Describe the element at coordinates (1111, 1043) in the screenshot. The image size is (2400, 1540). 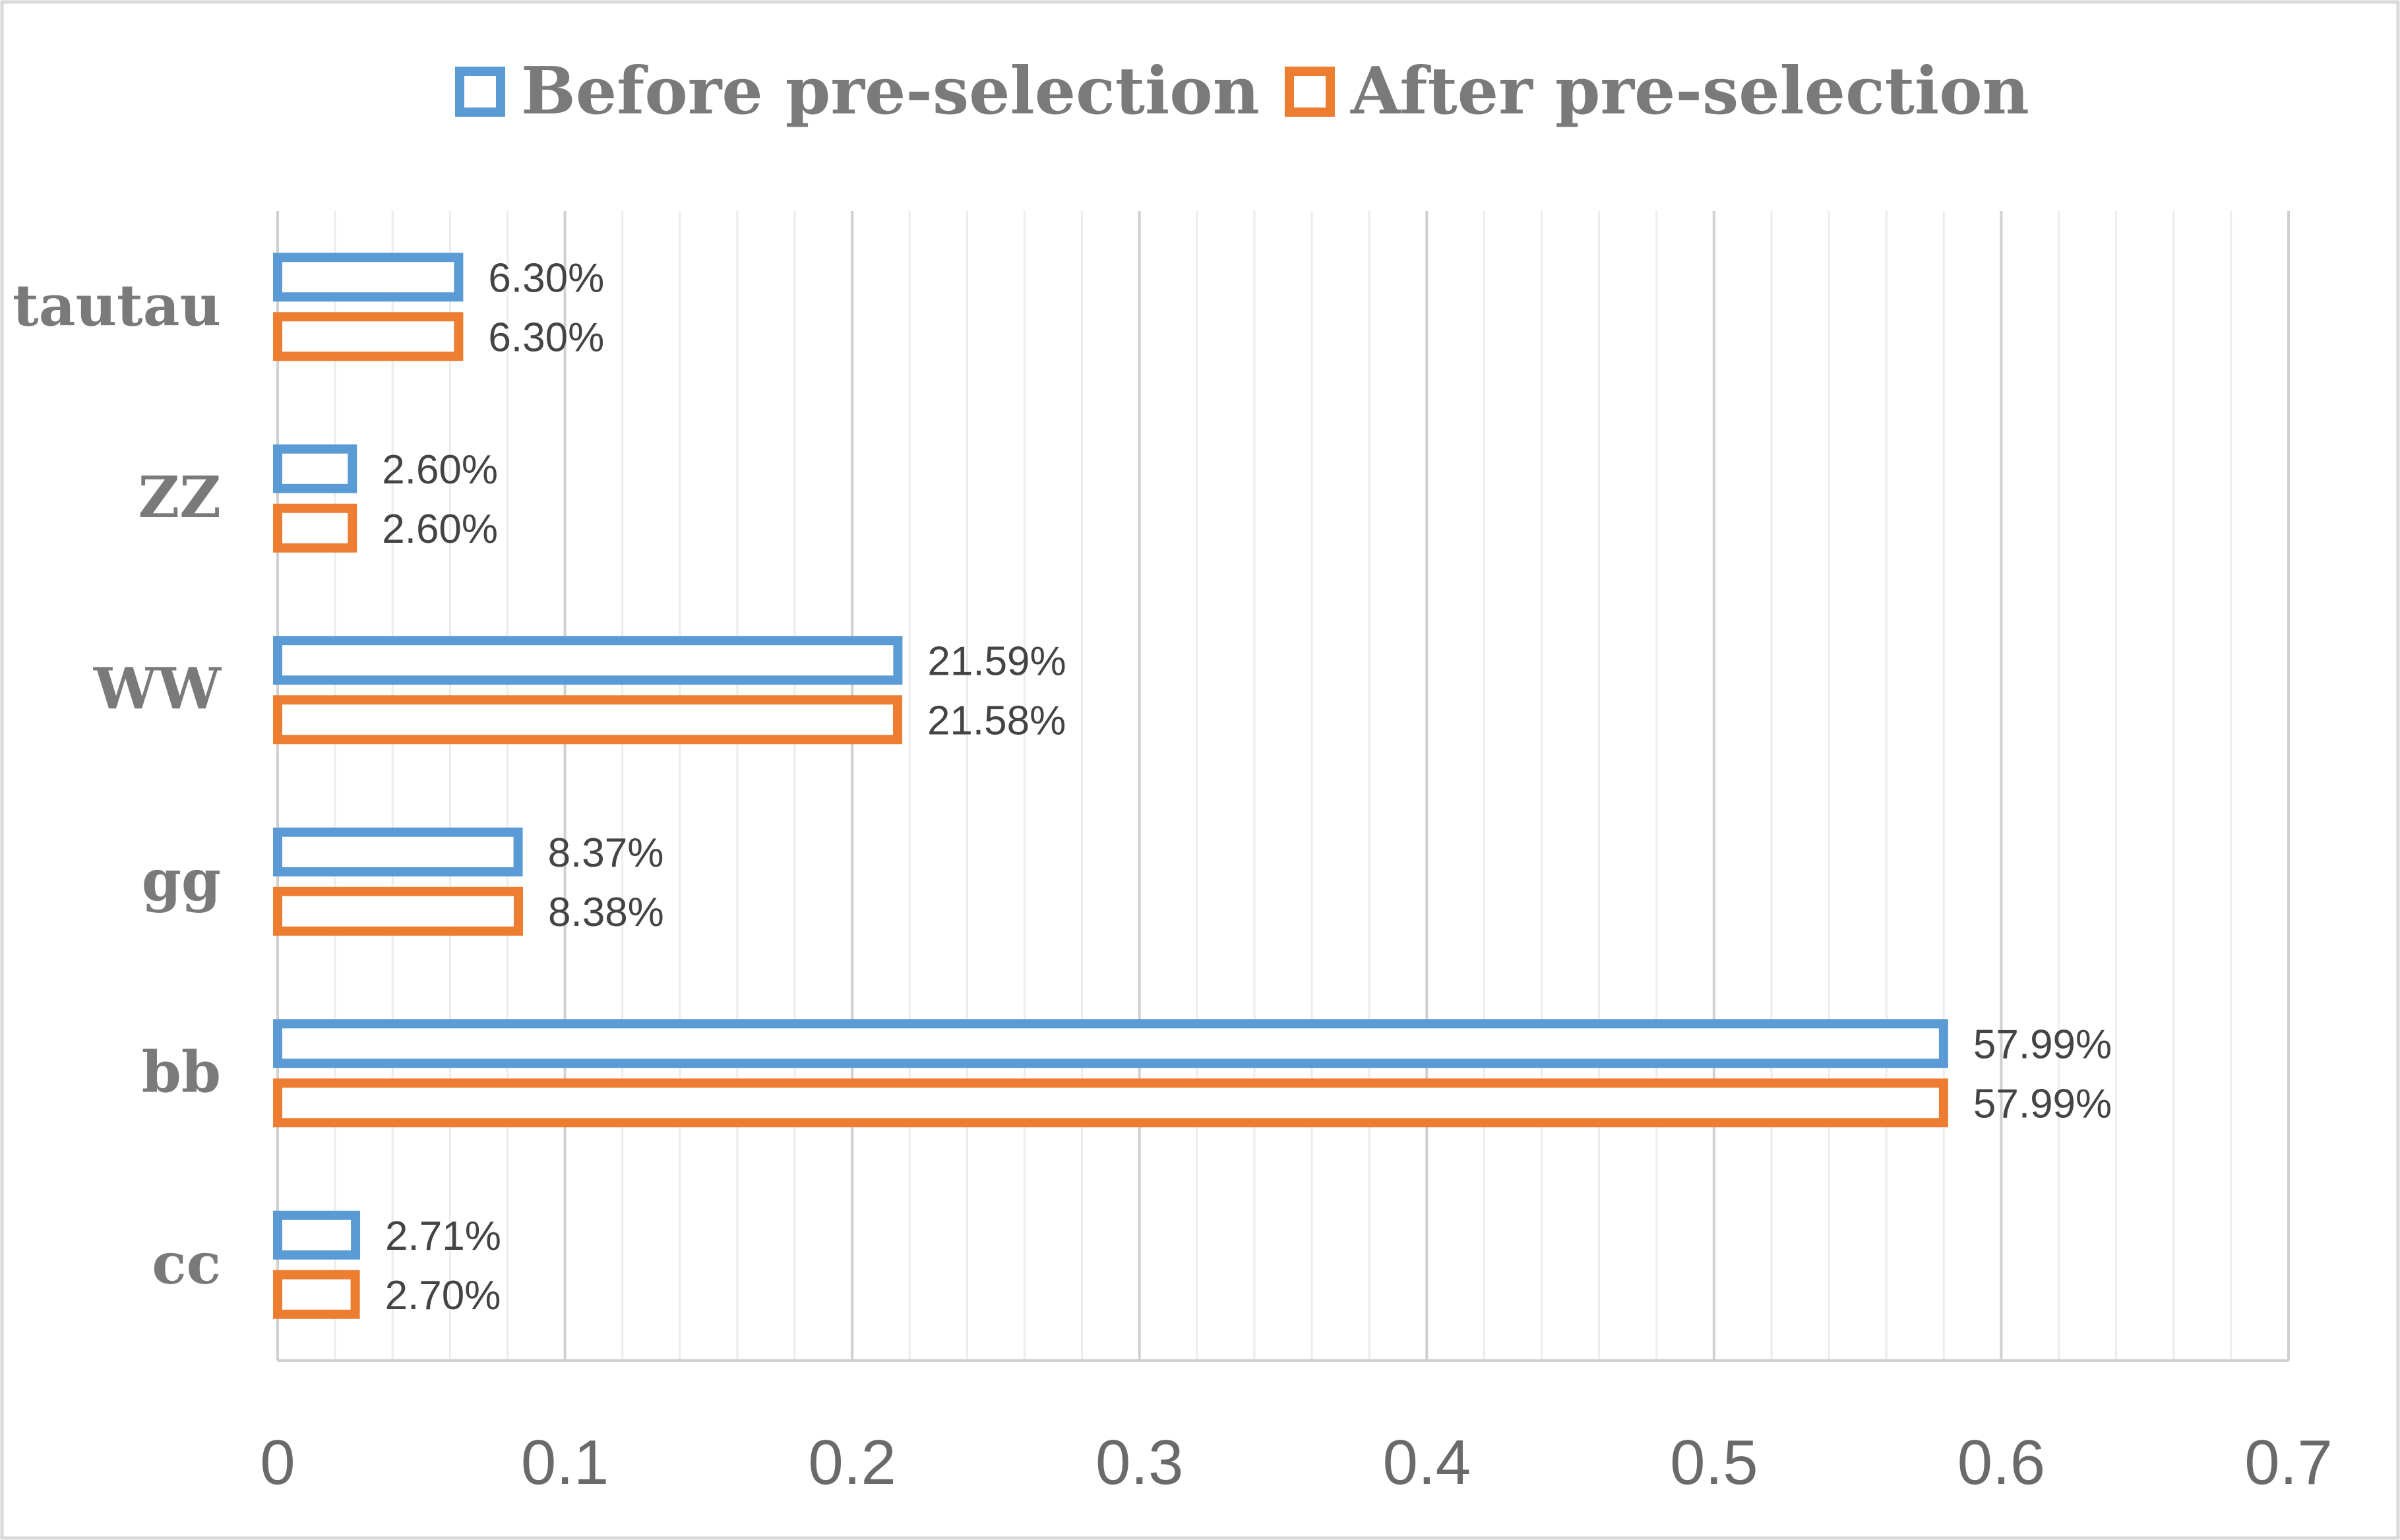
I see `bar-before-pre-selection-bb` at that location.